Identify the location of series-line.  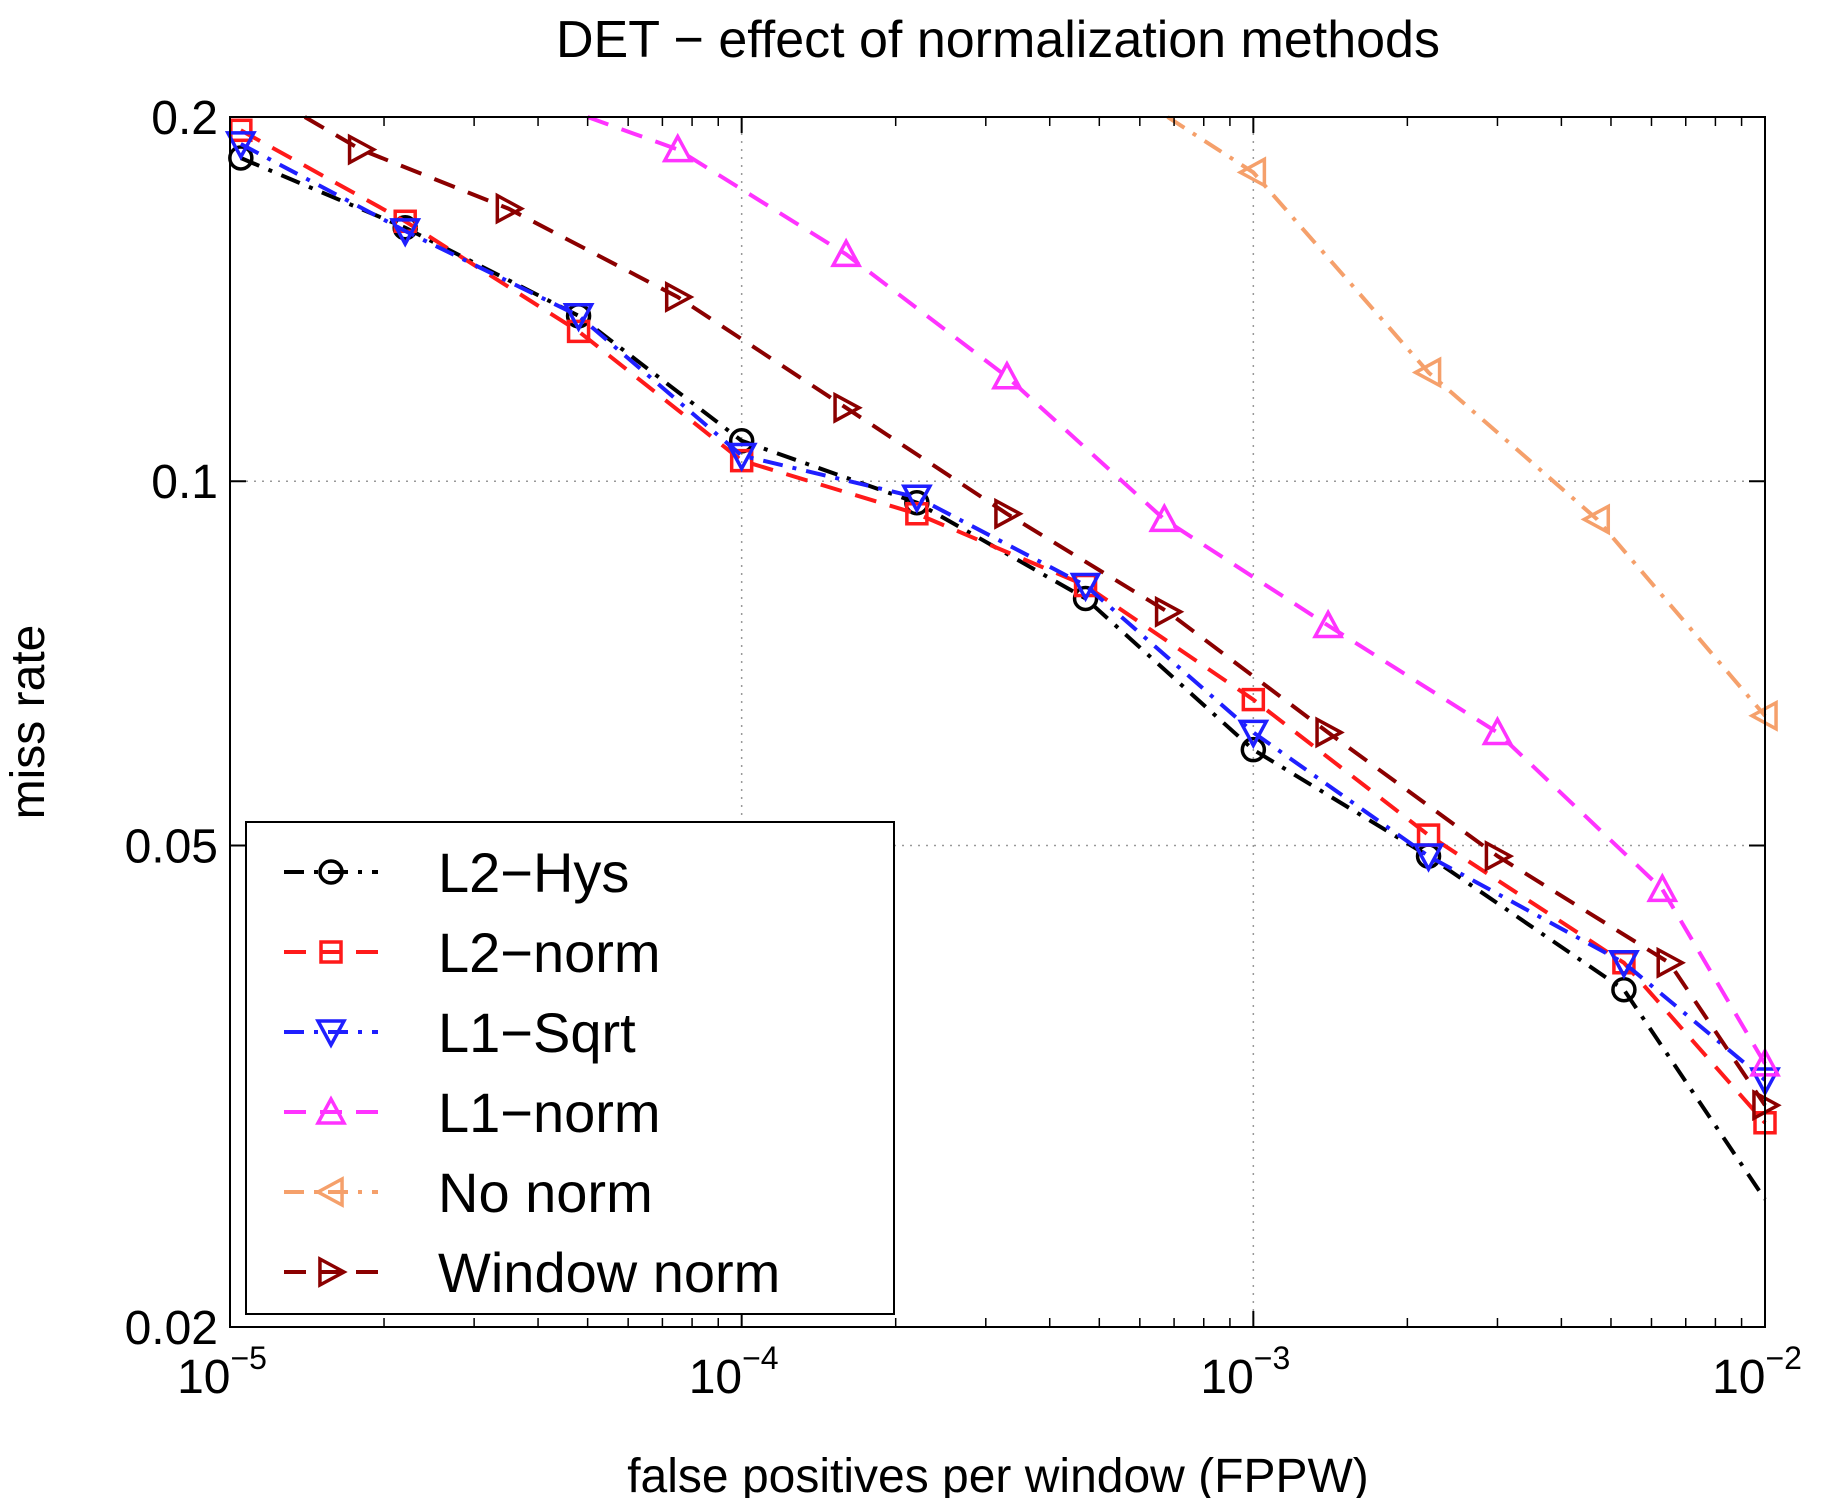
(1466, 416).